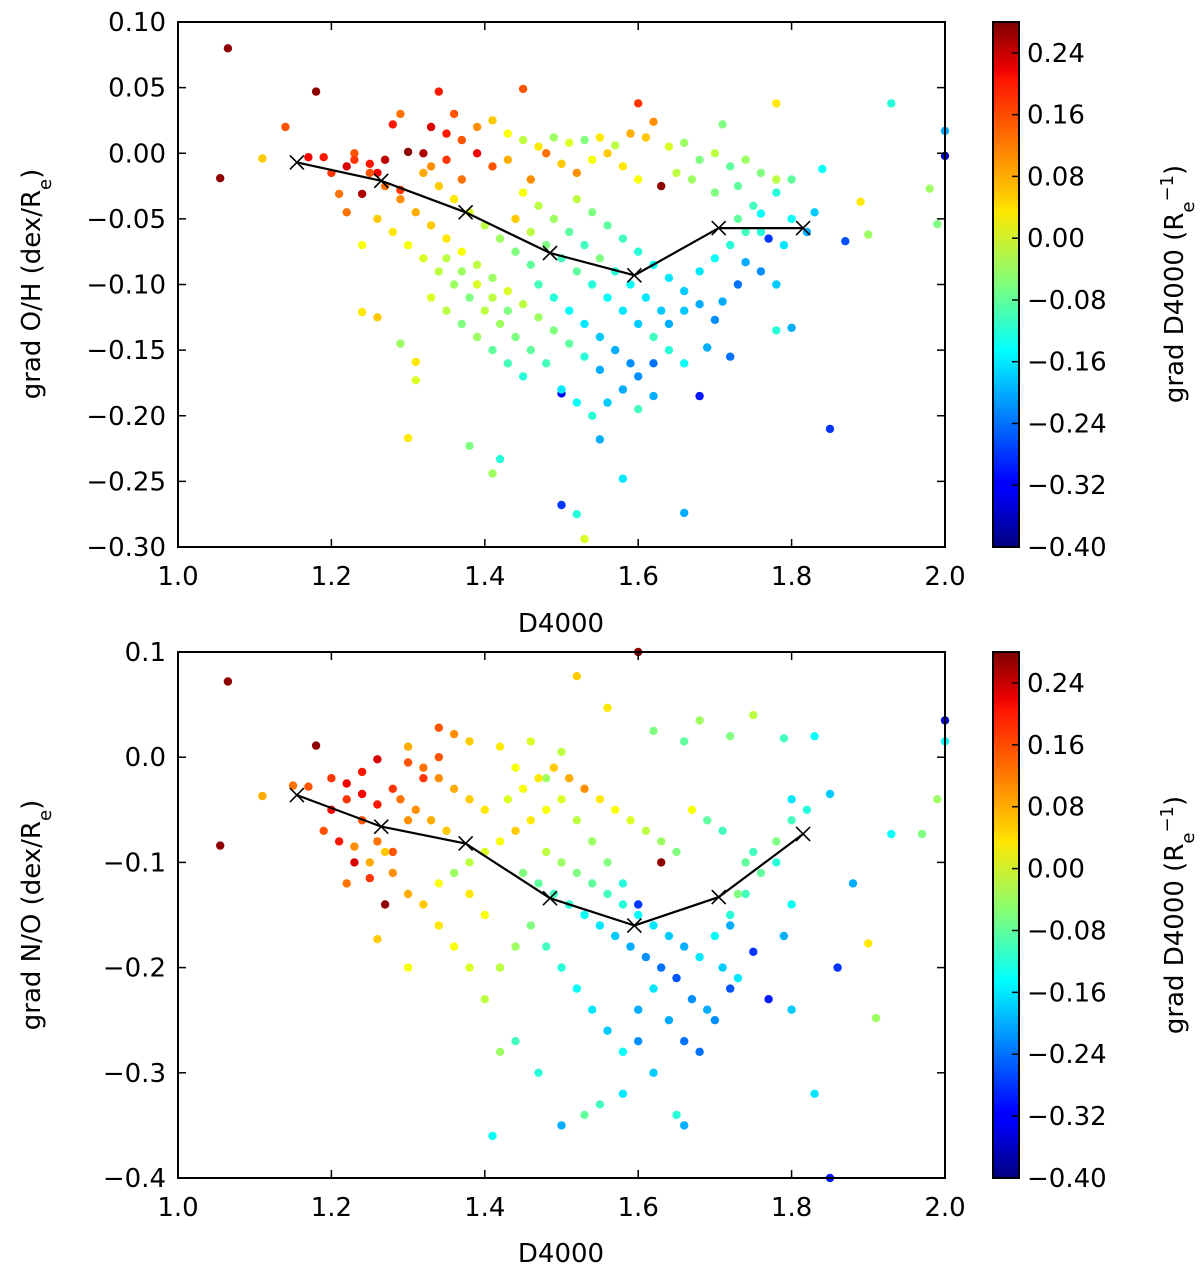 The height and width of the screenshot is (1275, 1200). I want to click on x-tick-label: 2.0, so click(944, 577).